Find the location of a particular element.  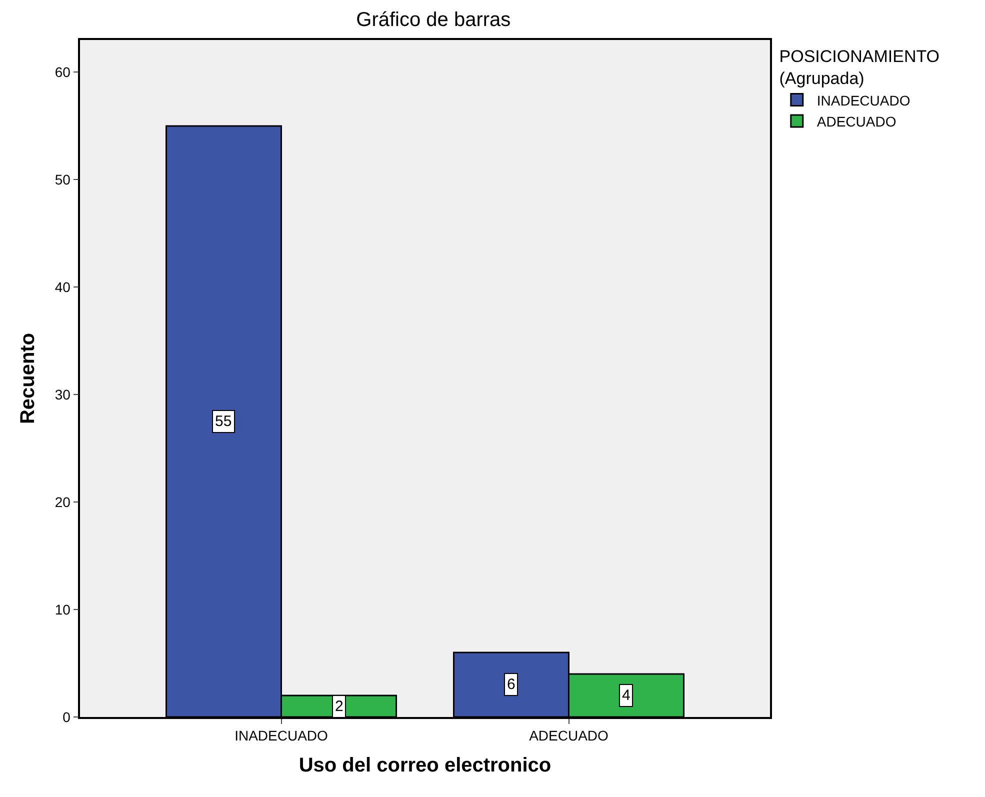

data-label: 4 is located at coordinates (626, 695).